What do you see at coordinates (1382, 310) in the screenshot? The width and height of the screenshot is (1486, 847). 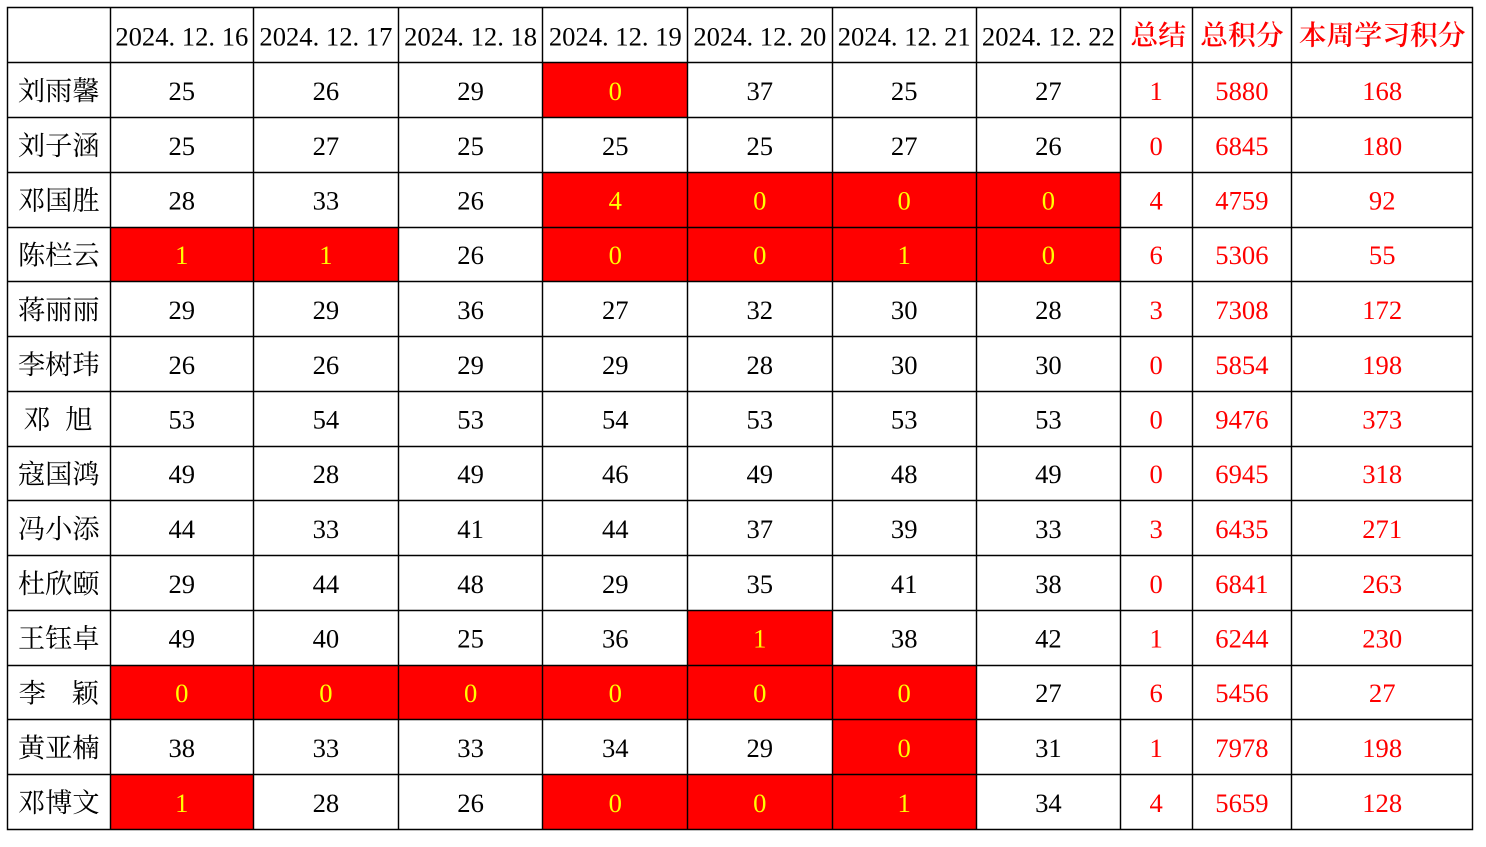 I see `svg-text: 172` at bounding box center [1382, 310].